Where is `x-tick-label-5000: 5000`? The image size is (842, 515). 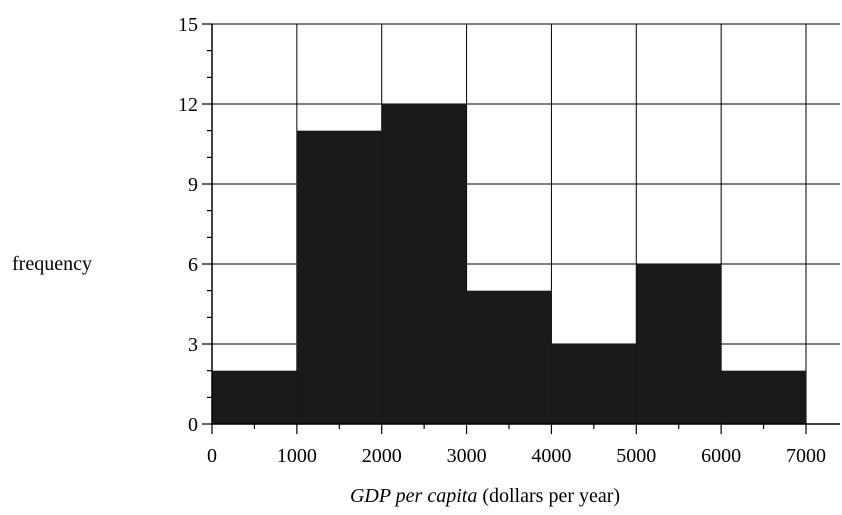
x-tick-label-5000: 5000 is located at coordinates (636, 456).